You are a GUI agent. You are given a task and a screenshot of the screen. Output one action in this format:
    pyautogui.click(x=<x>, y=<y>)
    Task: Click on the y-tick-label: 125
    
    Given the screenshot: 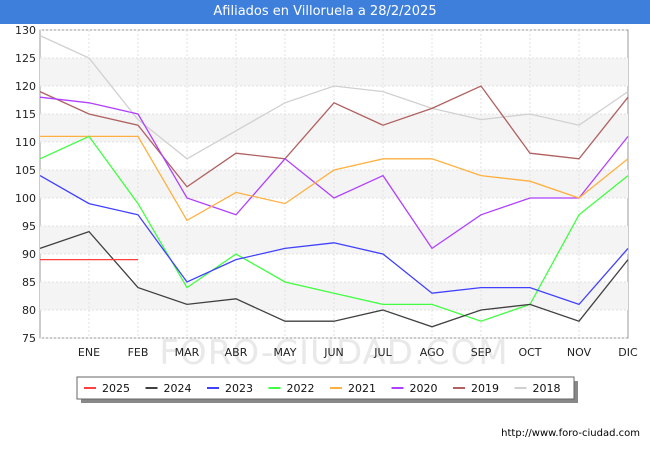 What is the action you would take?
    pyautogui.click(x=25, y=58)
    